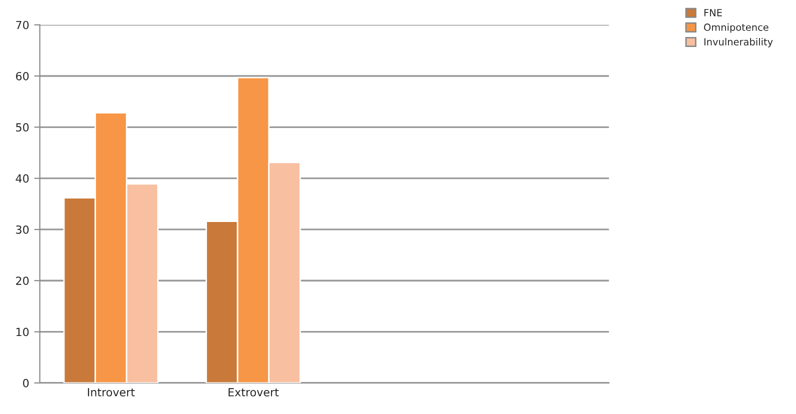  What do you see at coordinates (22, 76) in the screenshot?
I see `y-tick-label: 60` at bounding box center [22, 76].